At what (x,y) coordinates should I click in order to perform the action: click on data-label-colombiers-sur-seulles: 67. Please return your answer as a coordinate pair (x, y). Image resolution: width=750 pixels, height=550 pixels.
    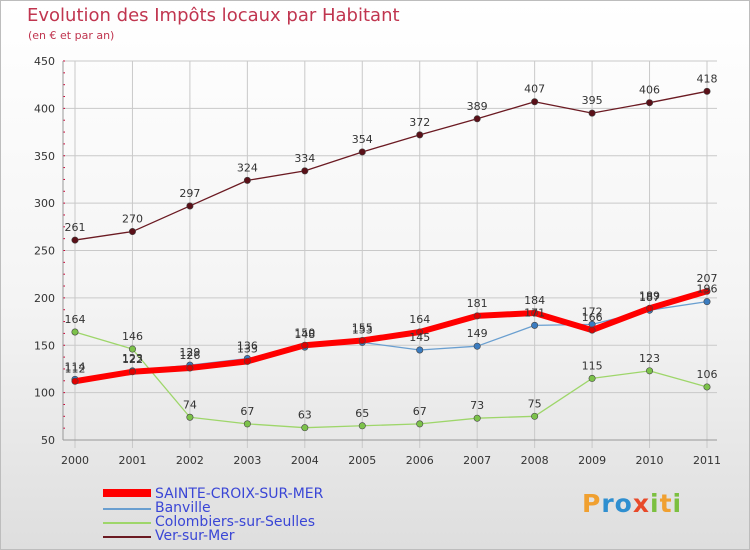
    Looking at the image, I should click on (247, 411).